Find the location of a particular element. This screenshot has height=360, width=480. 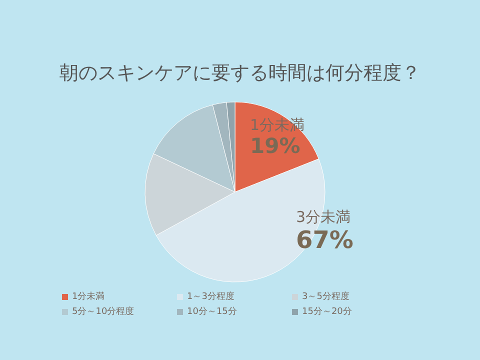

legend-label: 3～5分程度 is located at coordinates (326, 296).